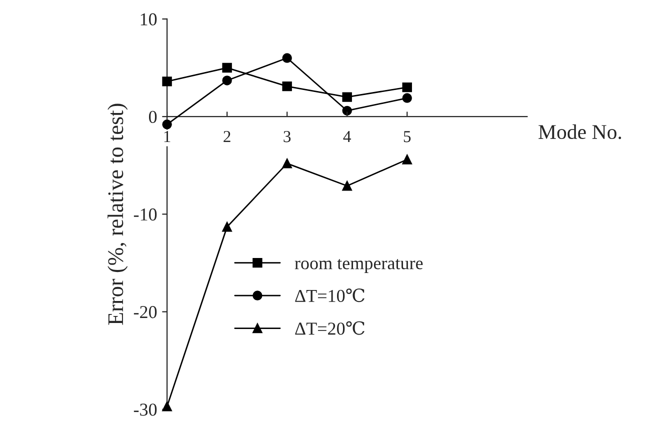 The width and height of the screenshot is (650, 422). Describe the element at coordinates (227, 136) in the screenshot. I see `x-tick-label: 2` at that location.